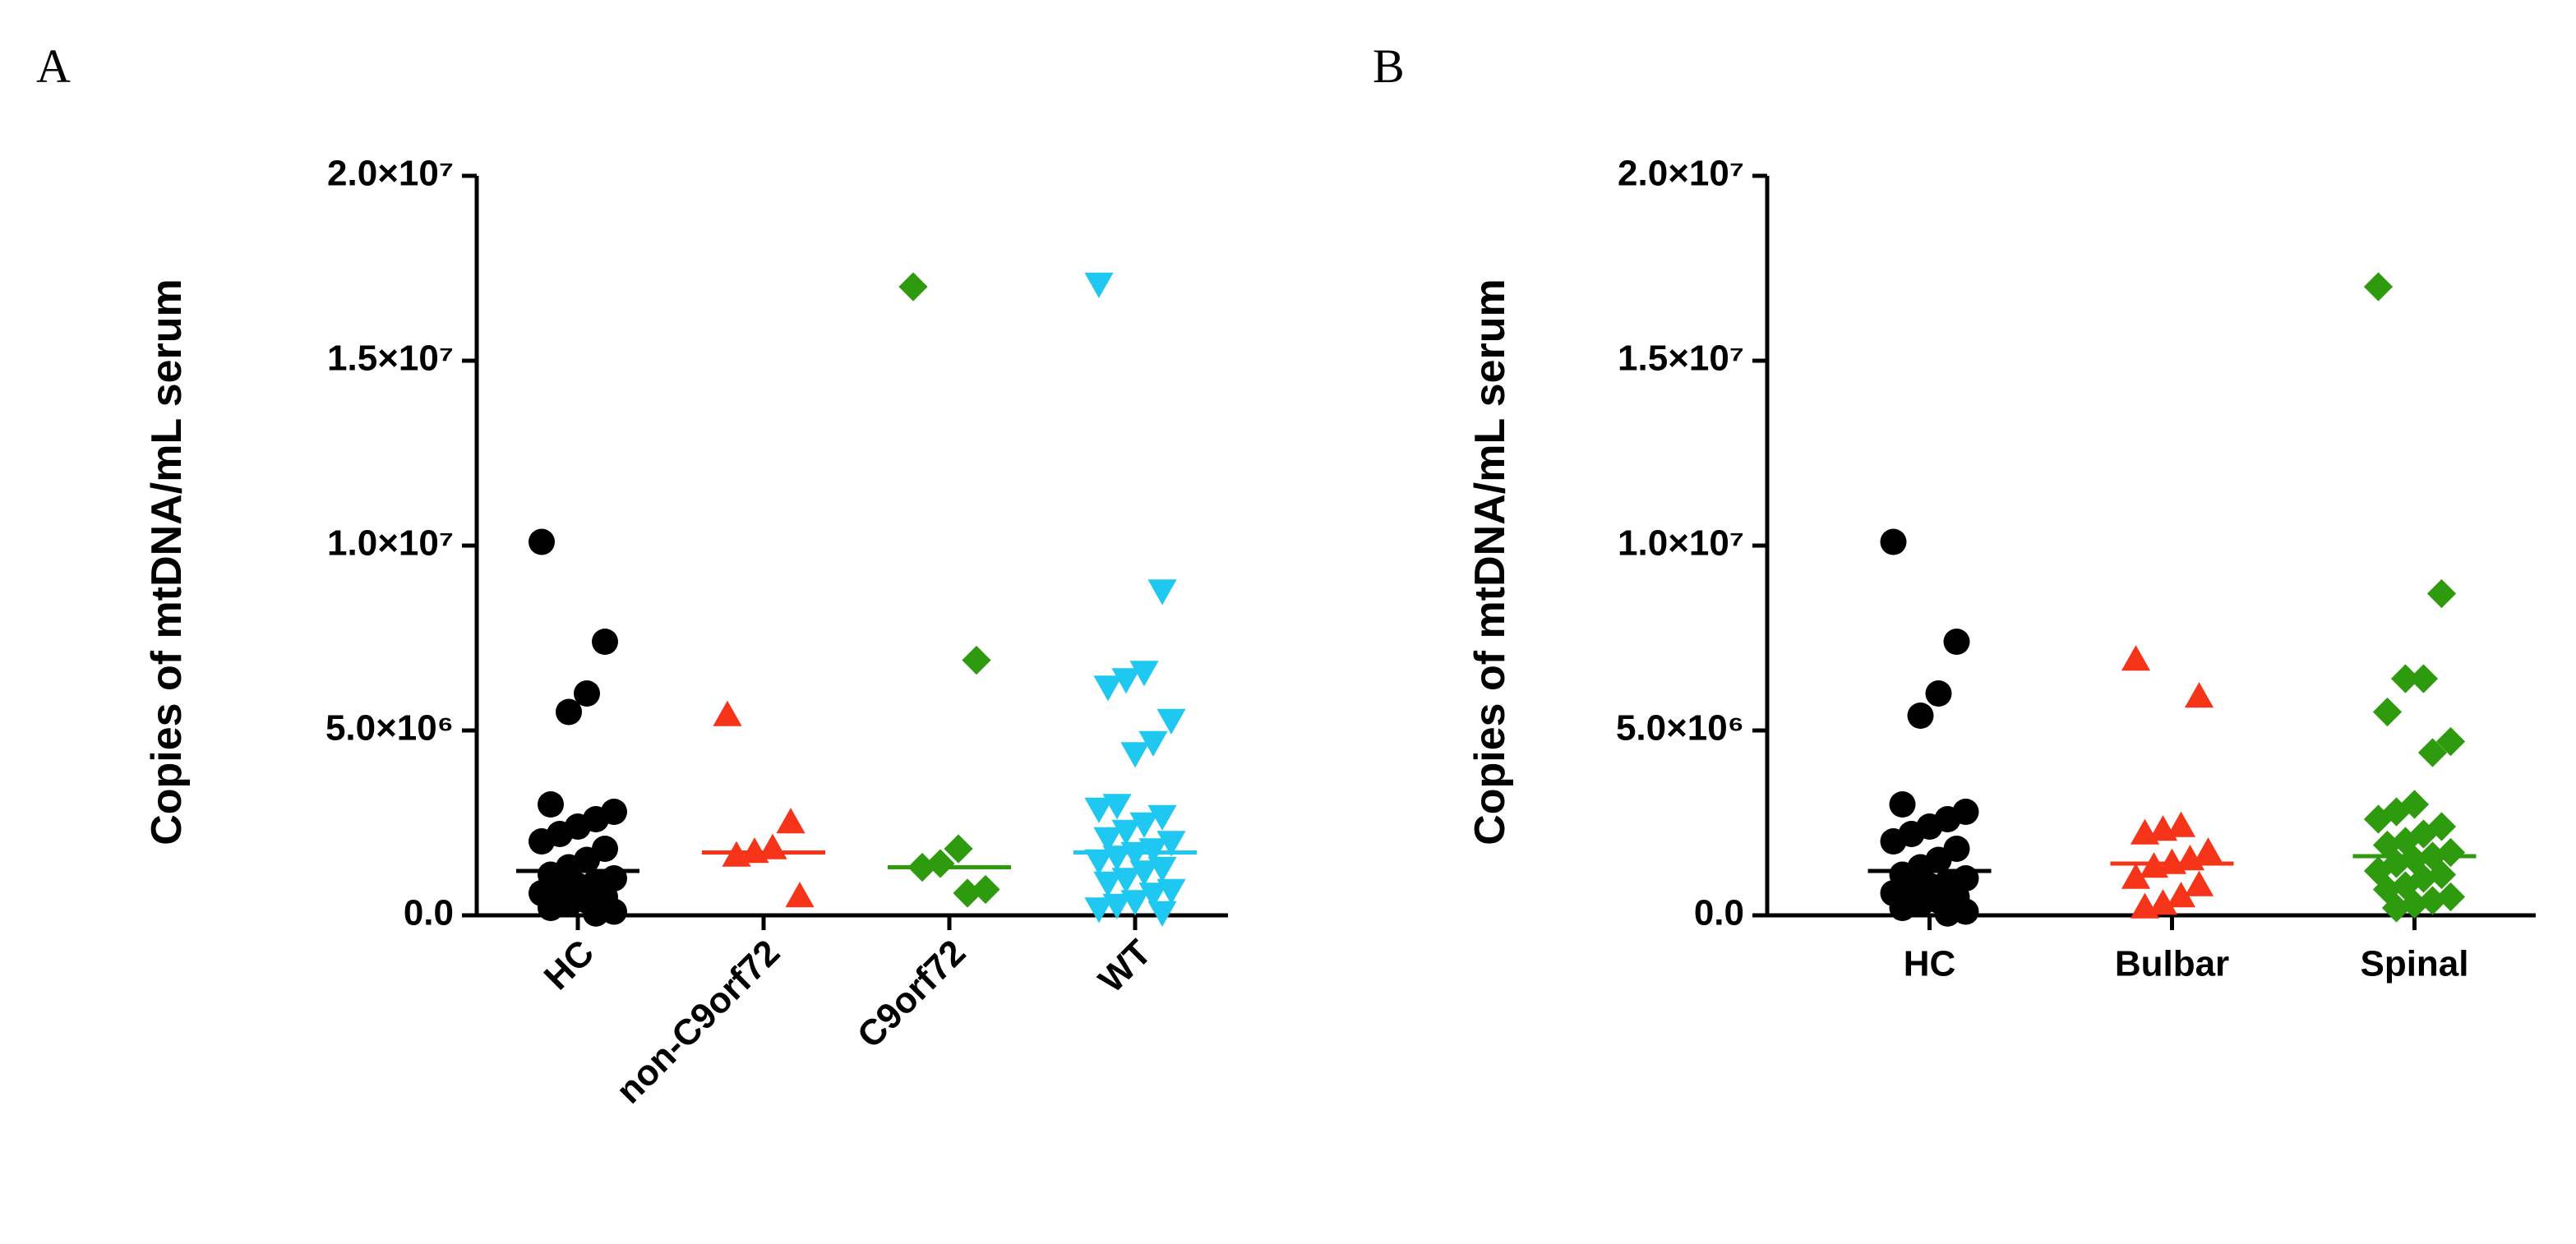 The image size is (2576, 1244). Describe the element at coordinates (167, 562) in the screenshot. I see `y-axis-label: Copies of mtDNA/mL serum` at that location.